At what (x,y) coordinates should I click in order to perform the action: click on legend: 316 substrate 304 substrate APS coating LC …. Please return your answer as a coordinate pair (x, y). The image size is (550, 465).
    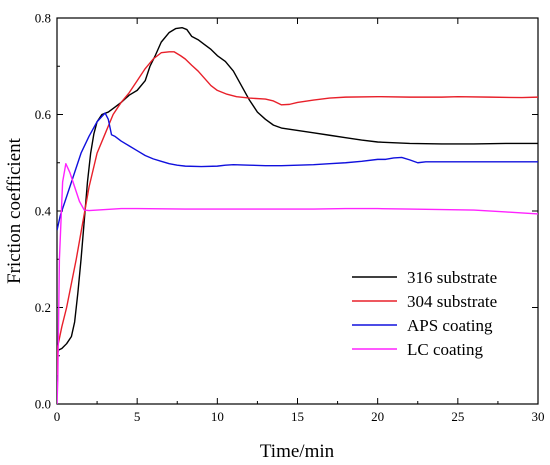
    Looking at the image, I should click on (424, 313).